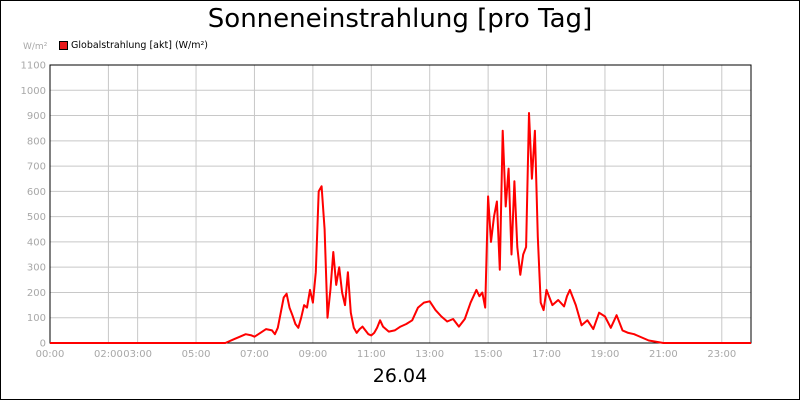  I want to click on legend: Globalstrahlung [akt] (W/m²), so click(133, 45).